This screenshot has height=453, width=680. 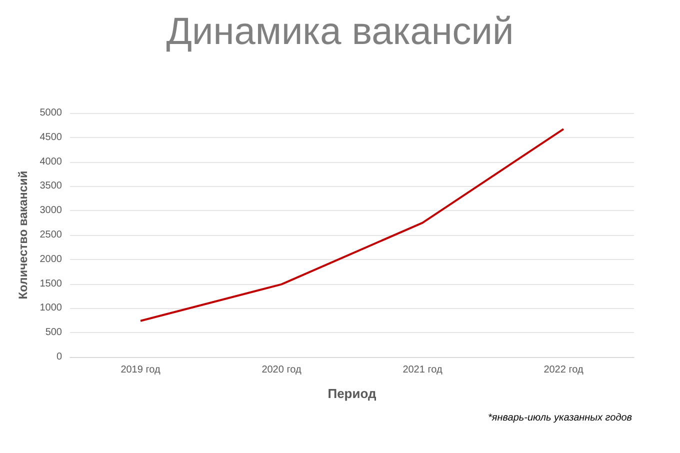 What do you see at coordinates (560, 418) in the screenshot?
I see `text: *январь-июль указанных годов` at bounding box center [560, 418].